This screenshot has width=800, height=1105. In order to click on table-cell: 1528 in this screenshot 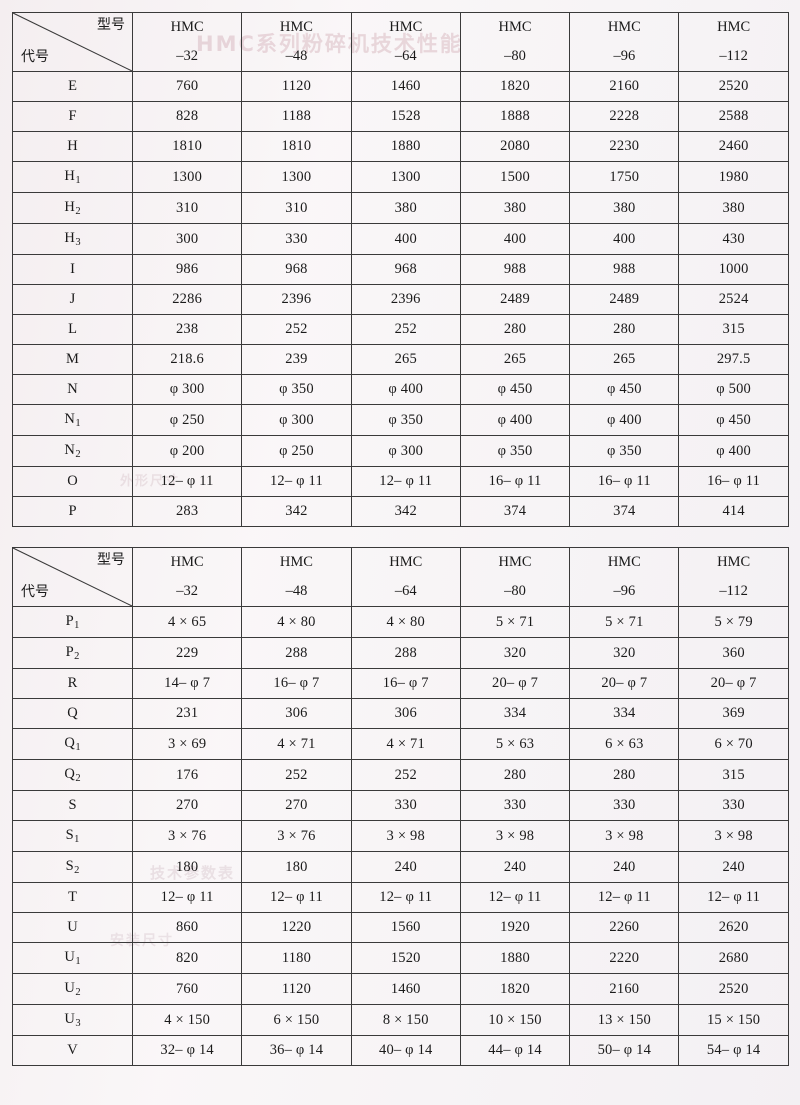, I will do `click(405, 116)`.